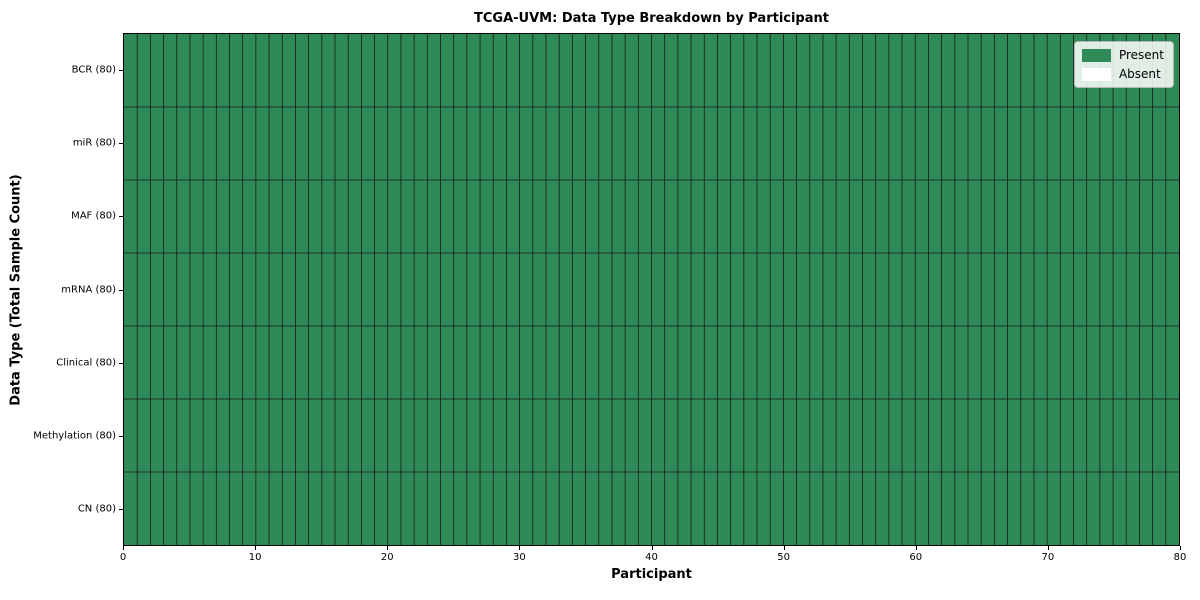 This screenshot has width=1200, height=600. I want to click on y-tick-label: Methylation (80), so click(74, 436).